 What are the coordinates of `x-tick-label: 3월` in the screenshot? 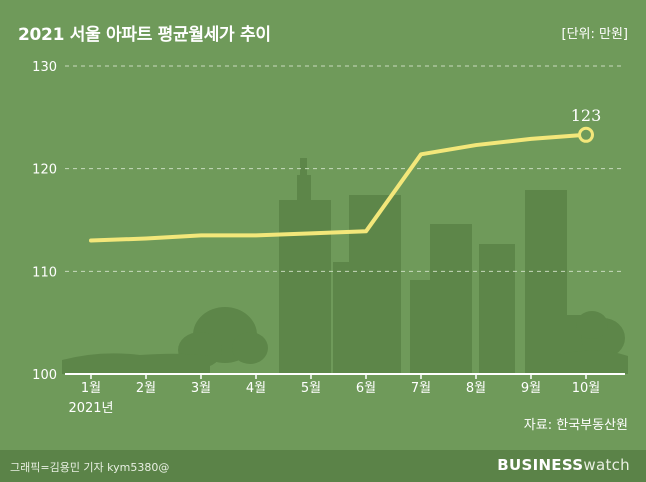 It's located at (201, 388).